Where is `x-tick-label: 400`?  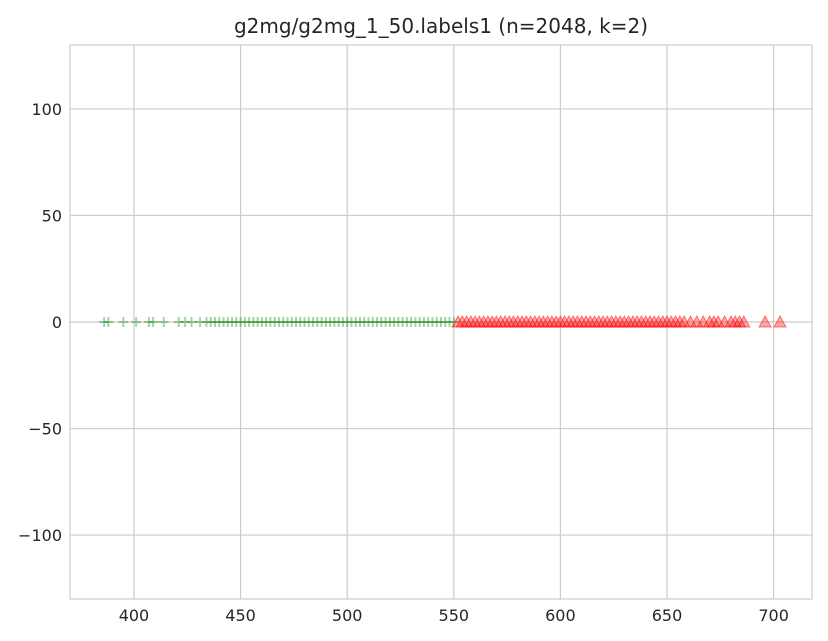
x-tick-label: 400 is located at coordinates (134, 615).